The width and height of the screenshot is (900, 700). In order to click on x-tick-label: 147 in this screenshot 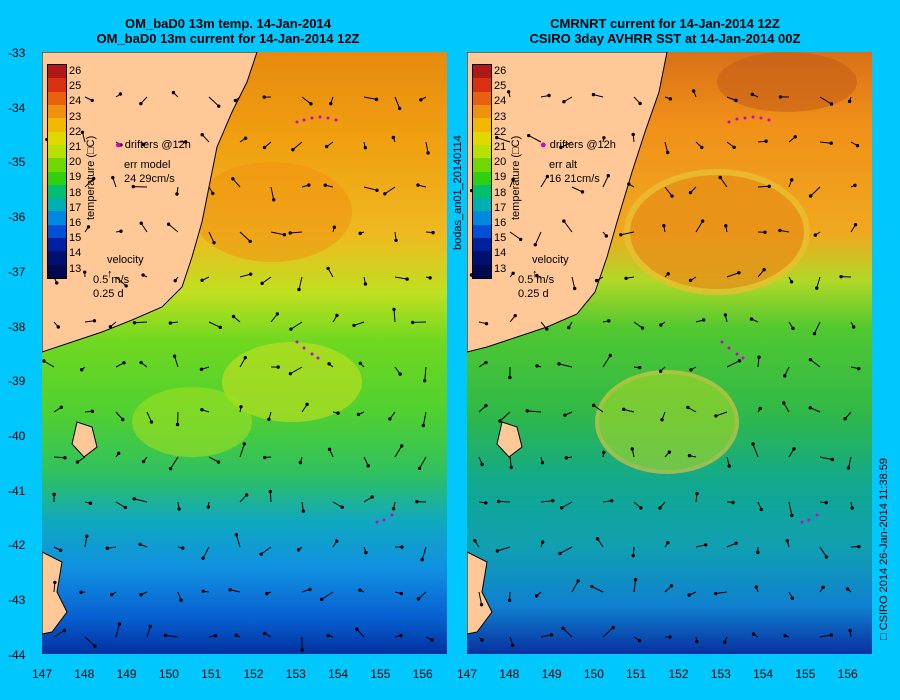, I will do `click(467, 674)`.